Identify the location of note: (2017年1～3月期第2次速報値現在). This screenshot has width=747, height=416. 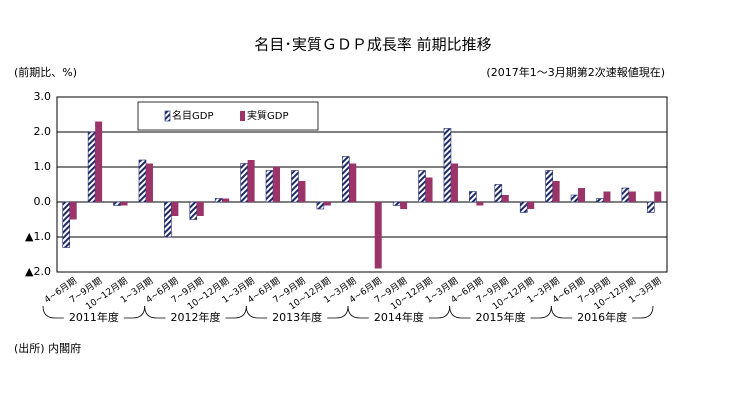
(575, 72).